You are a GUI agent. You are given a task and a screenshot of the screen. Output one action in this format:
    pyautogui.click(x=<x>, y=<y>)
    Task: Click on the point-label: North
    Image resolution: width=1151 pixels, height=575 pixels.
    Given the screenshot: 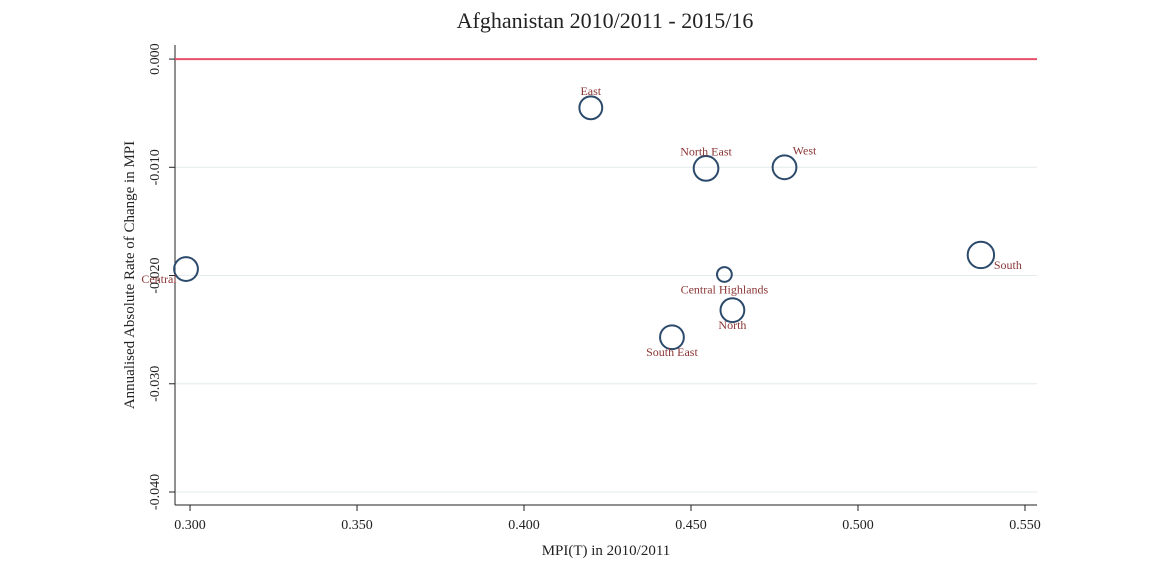 What is the action you would take?
    pyautogui.click(x=732, y=325)
    